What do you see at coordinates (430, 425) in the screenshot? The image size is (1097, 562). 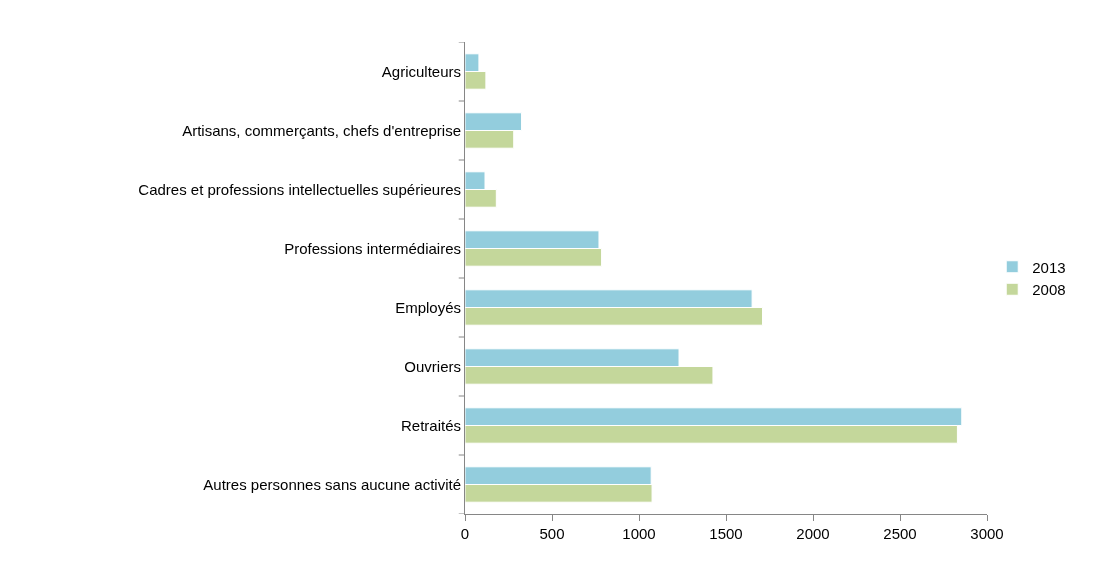 I see `y-tick-label: Retraités` at bounding box center [430, 425].